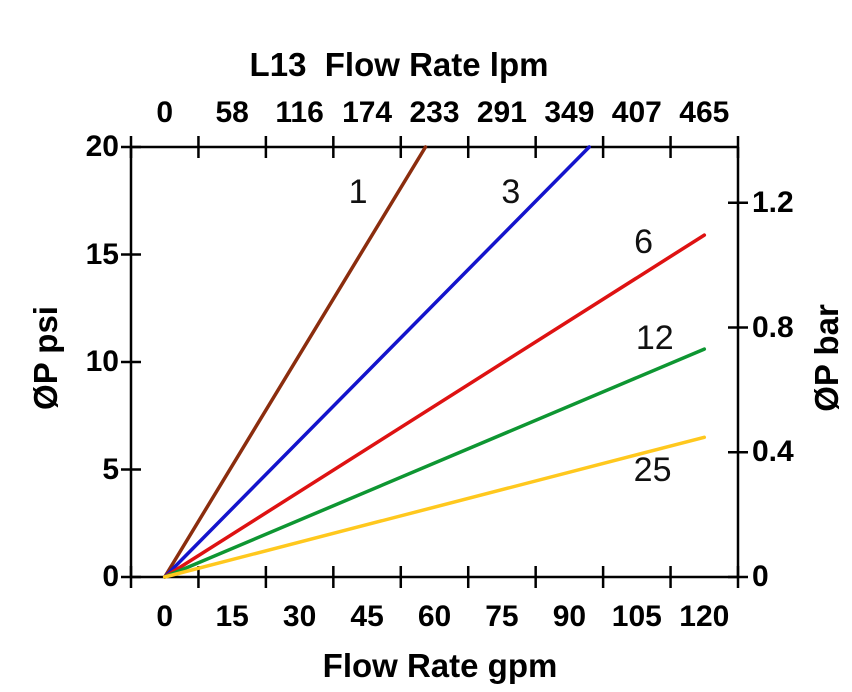  I want to click on top-axis-tick-label: 407, so click(636, 112).